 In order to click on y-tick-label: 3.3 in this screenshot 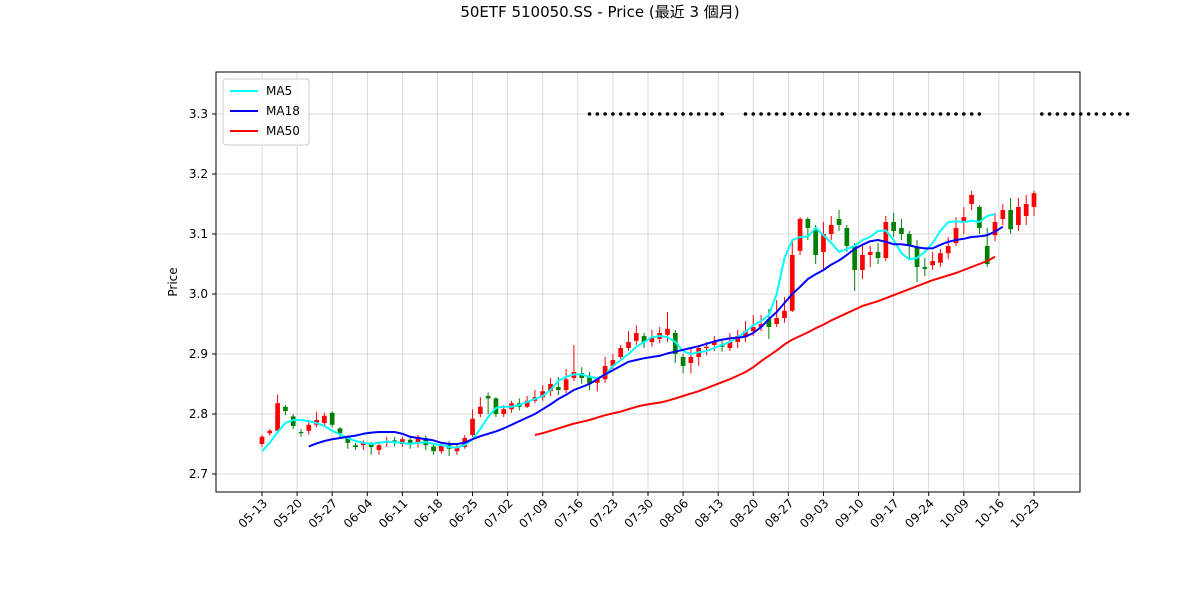, I will do `click(198, 114)`.